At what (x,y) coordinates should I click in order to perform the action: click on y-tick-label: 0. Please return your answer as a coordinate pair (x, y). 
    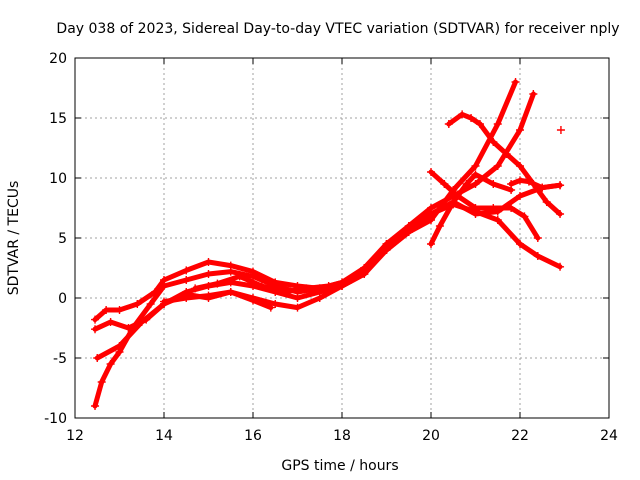
    Looking at the image, I should click on (62, 299).